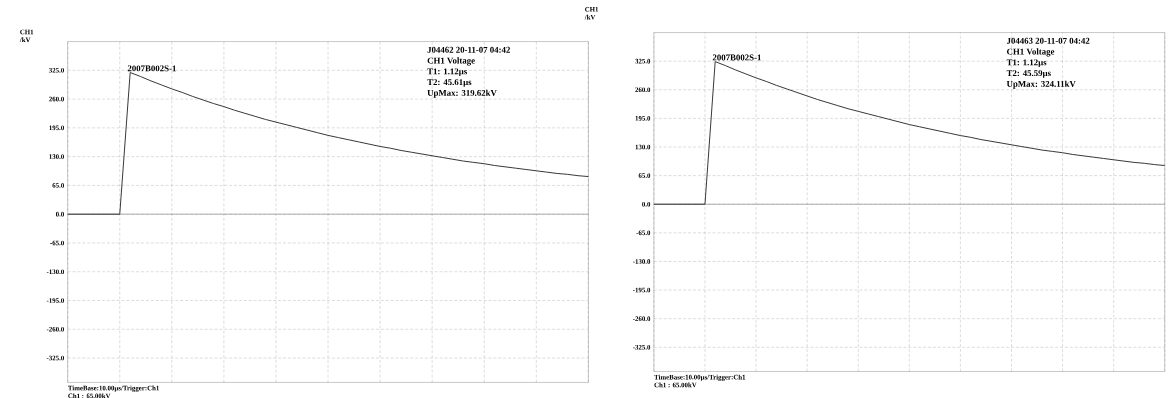 Image resolution: width=1168 pixels, height=398 pixels. What do you see at coordinates (1028, 74) in the screenshot?
I see `annotation: T2: 45.59µs` at bounding box center [1028, 74].